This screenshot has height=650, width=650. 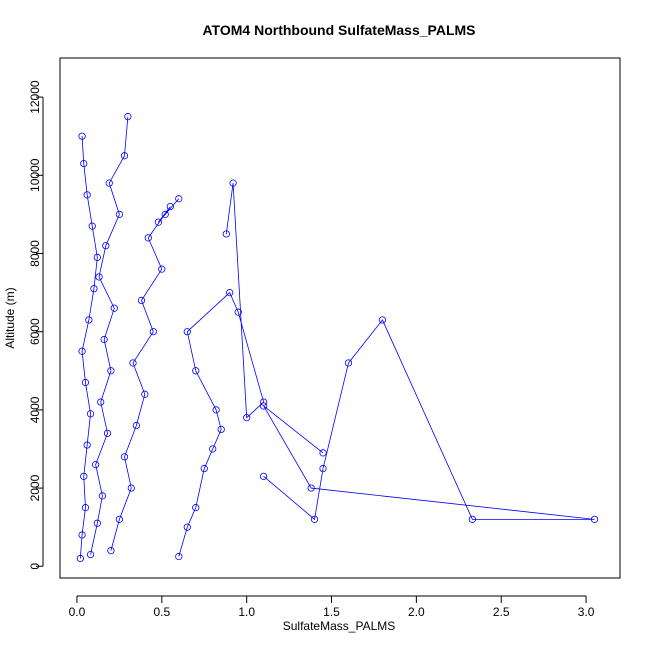 I want to click on x-axis-label: SulfateMass_PALMS, so click(x=339, y=626).